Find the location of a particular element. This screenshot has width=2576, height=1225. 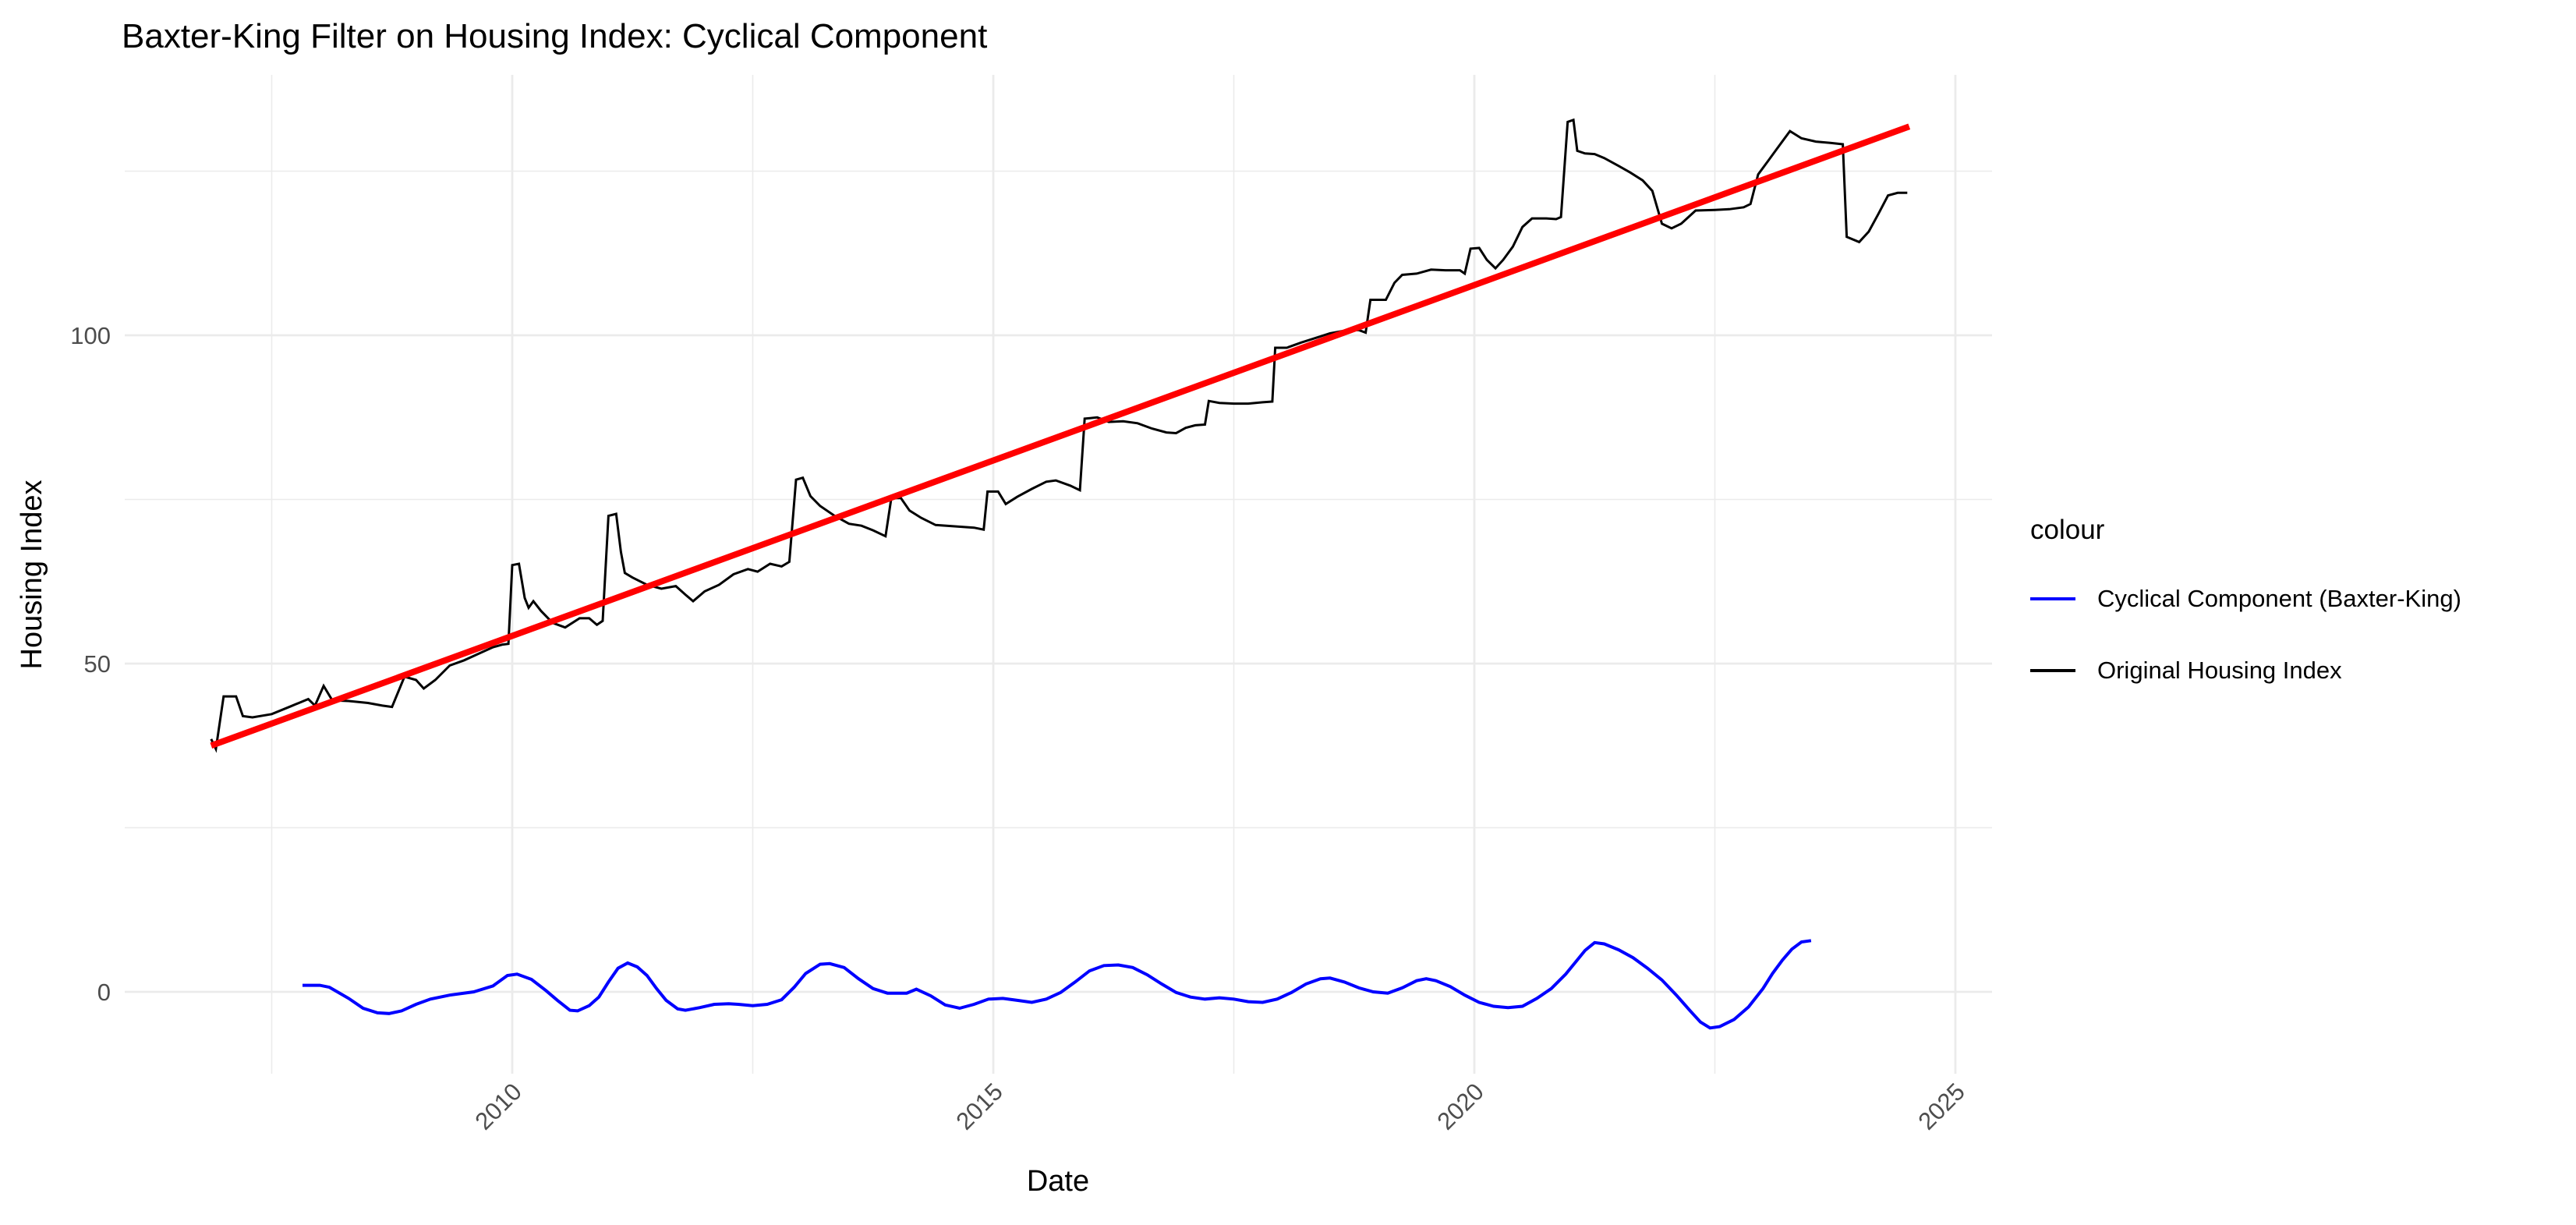

original-line-key-icon is located at coordinates (2052, 670).